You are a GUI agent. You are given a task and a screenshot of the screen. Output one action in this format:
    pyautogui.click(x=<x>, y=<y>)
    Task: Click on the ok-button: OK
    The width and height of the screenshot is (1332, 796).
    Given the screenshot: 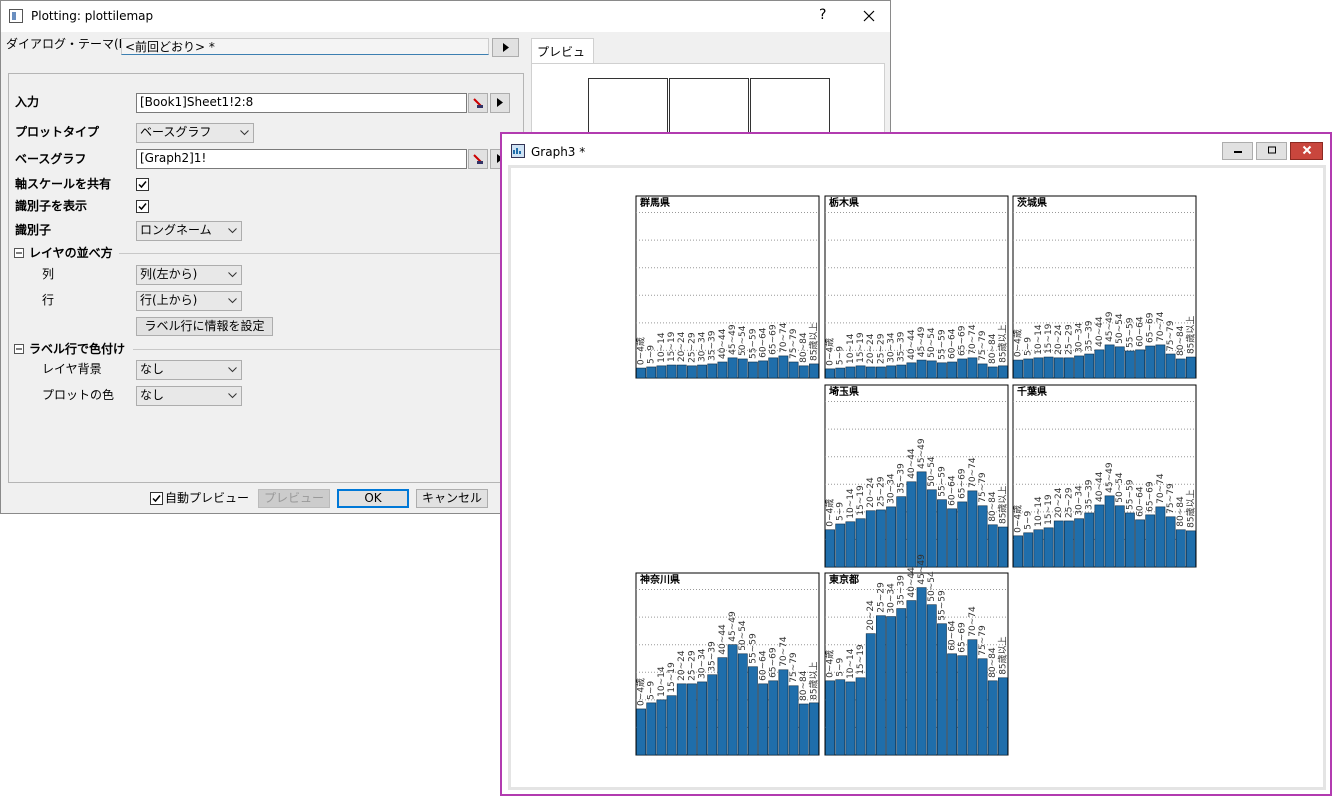 What is the action you would take?
    pyautogui.click(x=373, y=498)
    